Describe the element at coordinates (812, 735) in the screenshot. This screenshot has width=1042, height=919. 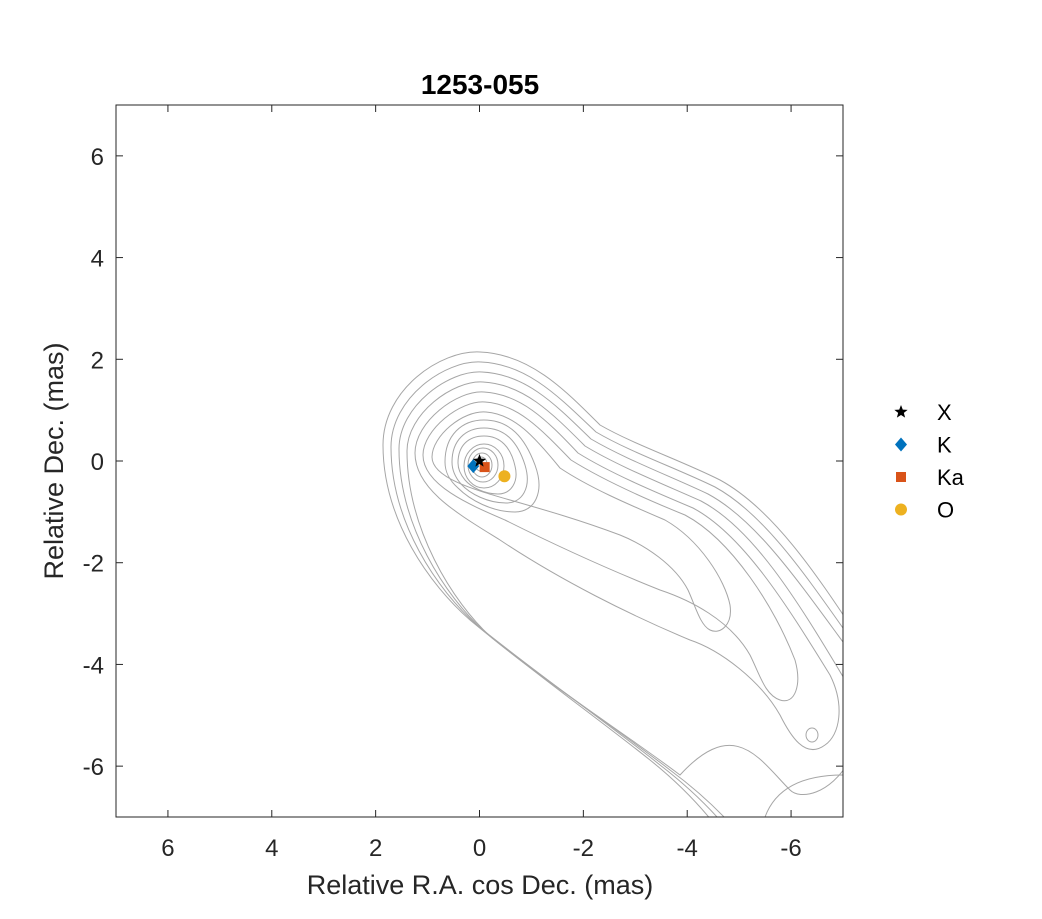
I see `contour-island` at that location.